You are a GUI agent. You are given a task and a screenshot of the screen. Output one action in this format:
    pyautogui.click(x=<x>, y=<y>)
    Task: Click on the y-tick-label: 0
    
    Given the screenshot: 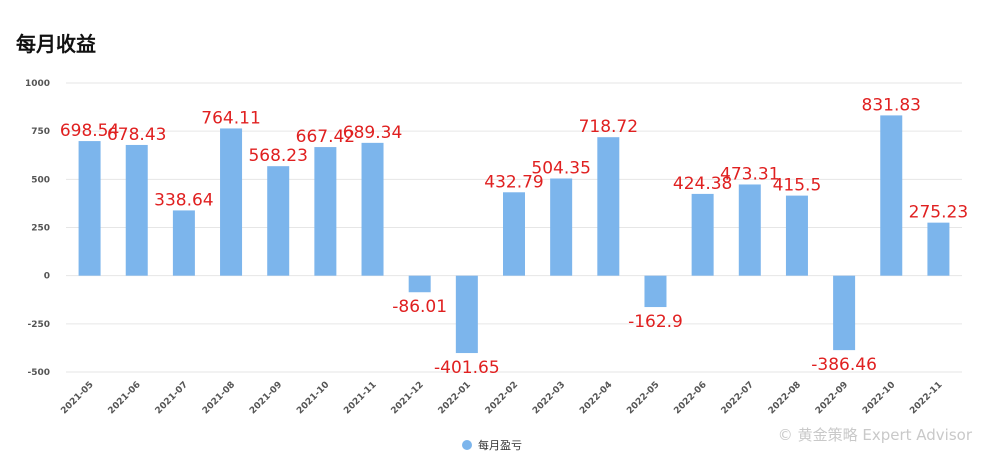 What is the action you would take?
    pyautogui.click(x=47, y=277)
    